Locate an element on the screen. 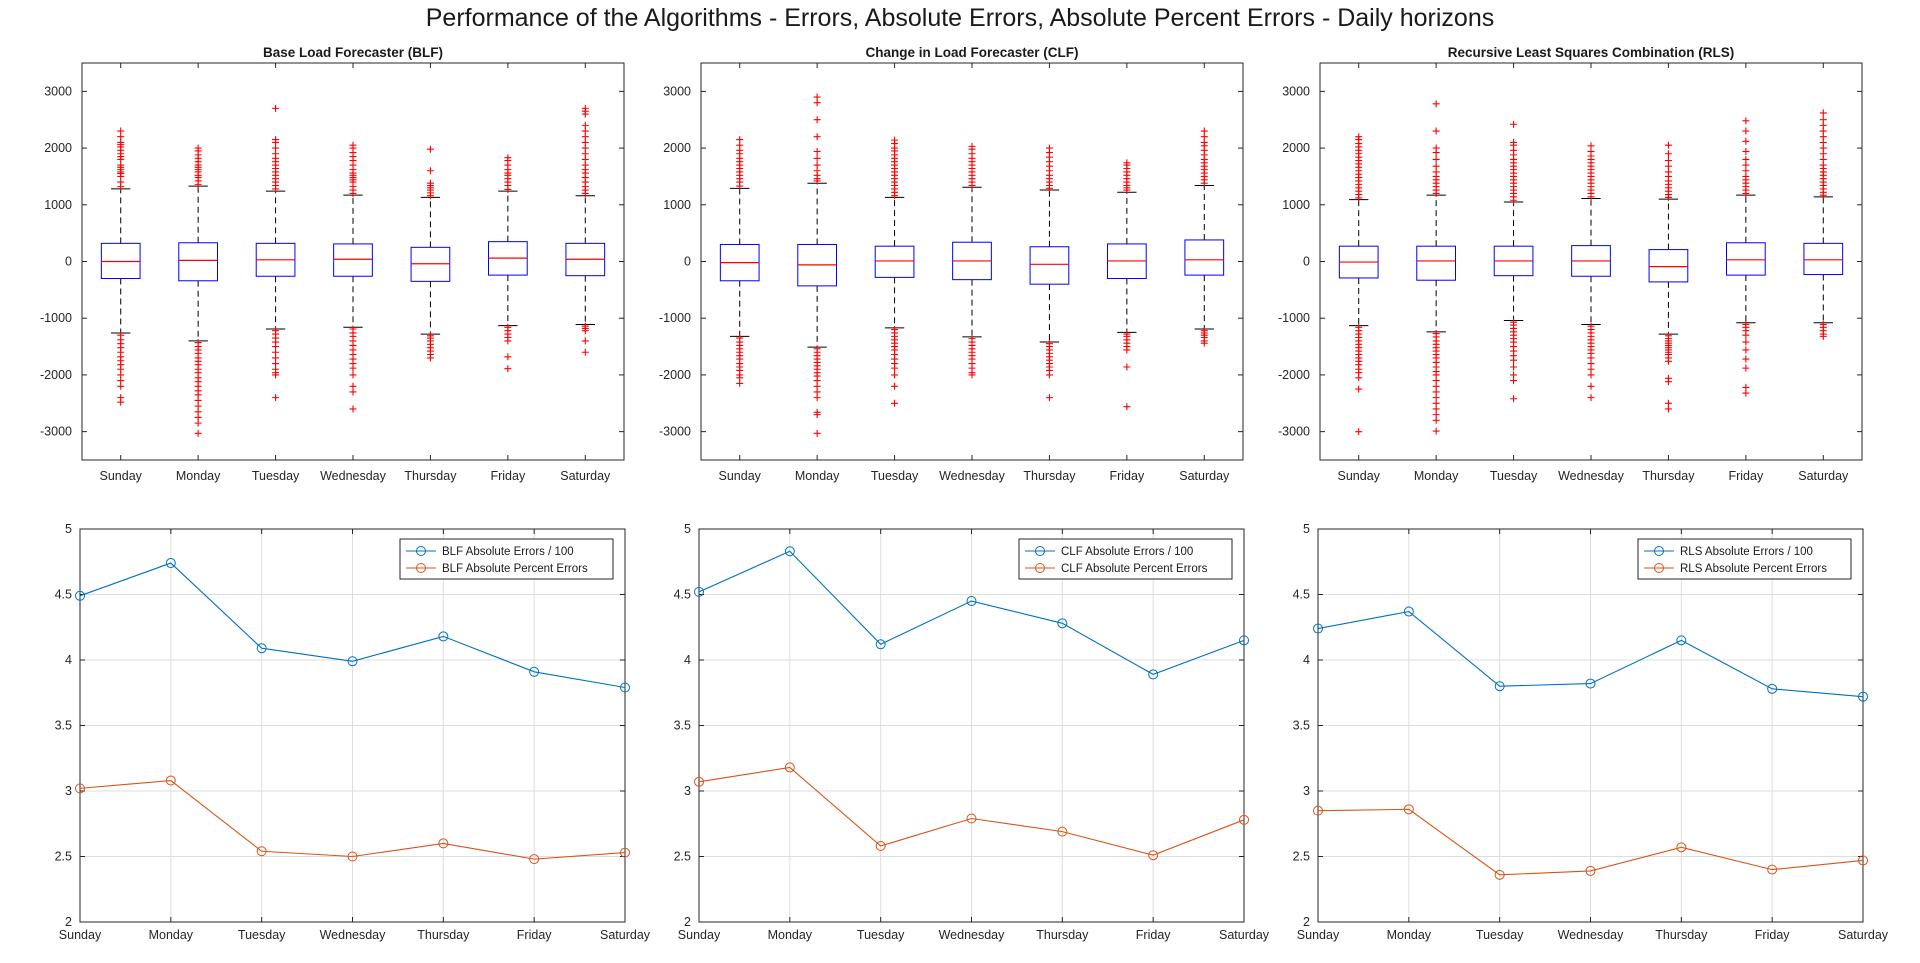 The width and height of the screenshot is (1920, 963). box-wednesday is located at coordinates (972, 260).